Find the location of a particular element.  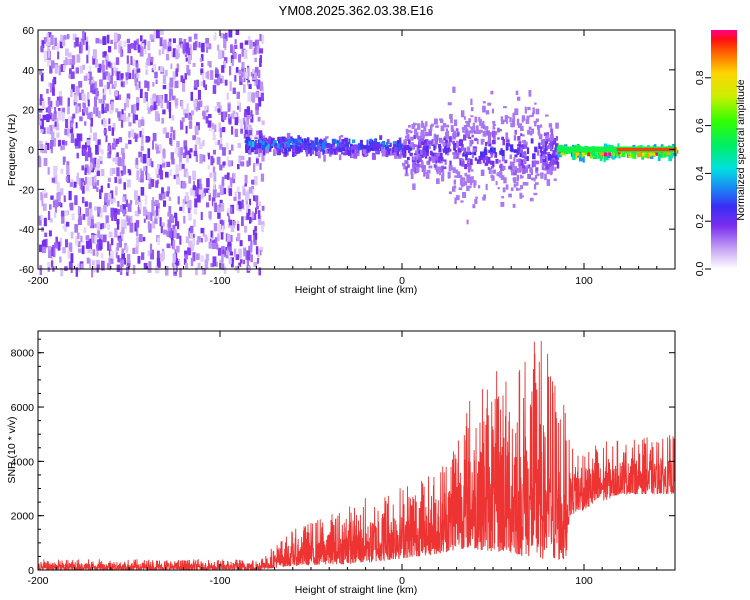

snr-xtick-label: 100 is located at coordinates (584, 581).